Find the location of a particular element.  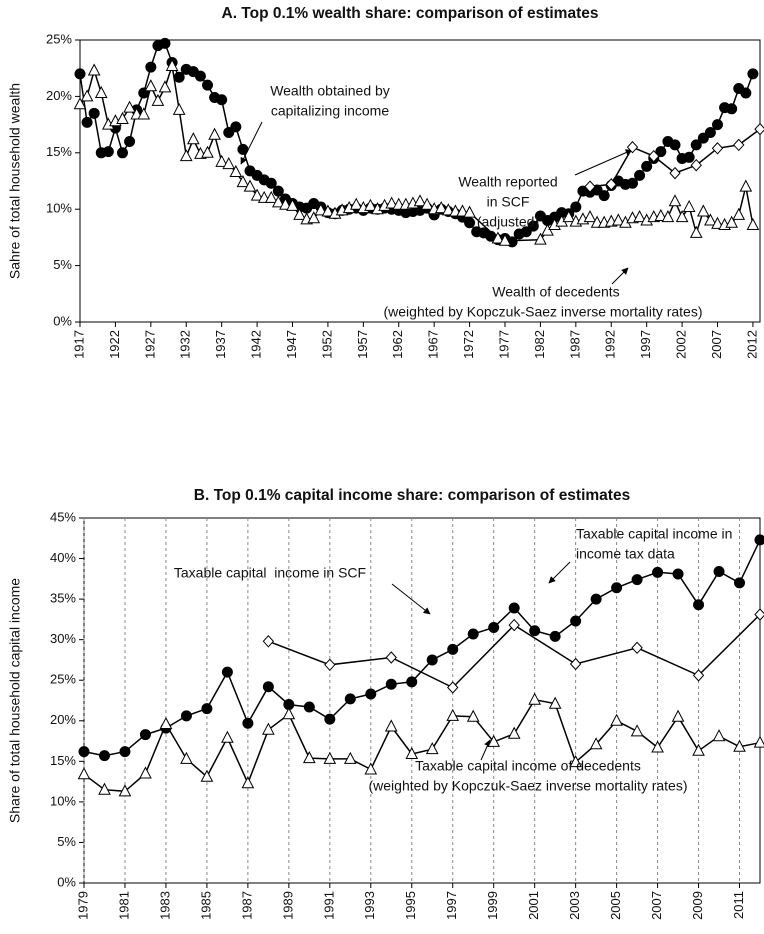

x-tick-label: 1987 is located at coordinates (246, 905).